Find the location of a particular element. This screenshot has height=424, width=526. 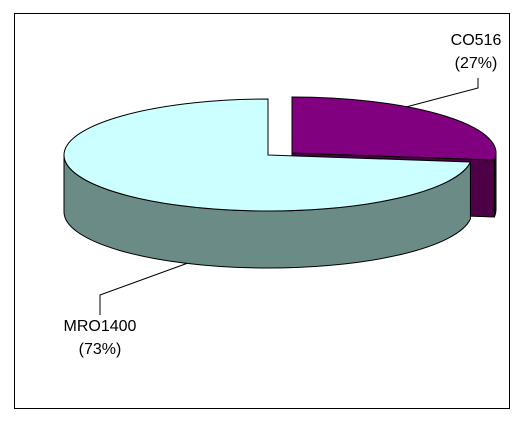

leader-line-co516 is located at coordinates (442, 93).